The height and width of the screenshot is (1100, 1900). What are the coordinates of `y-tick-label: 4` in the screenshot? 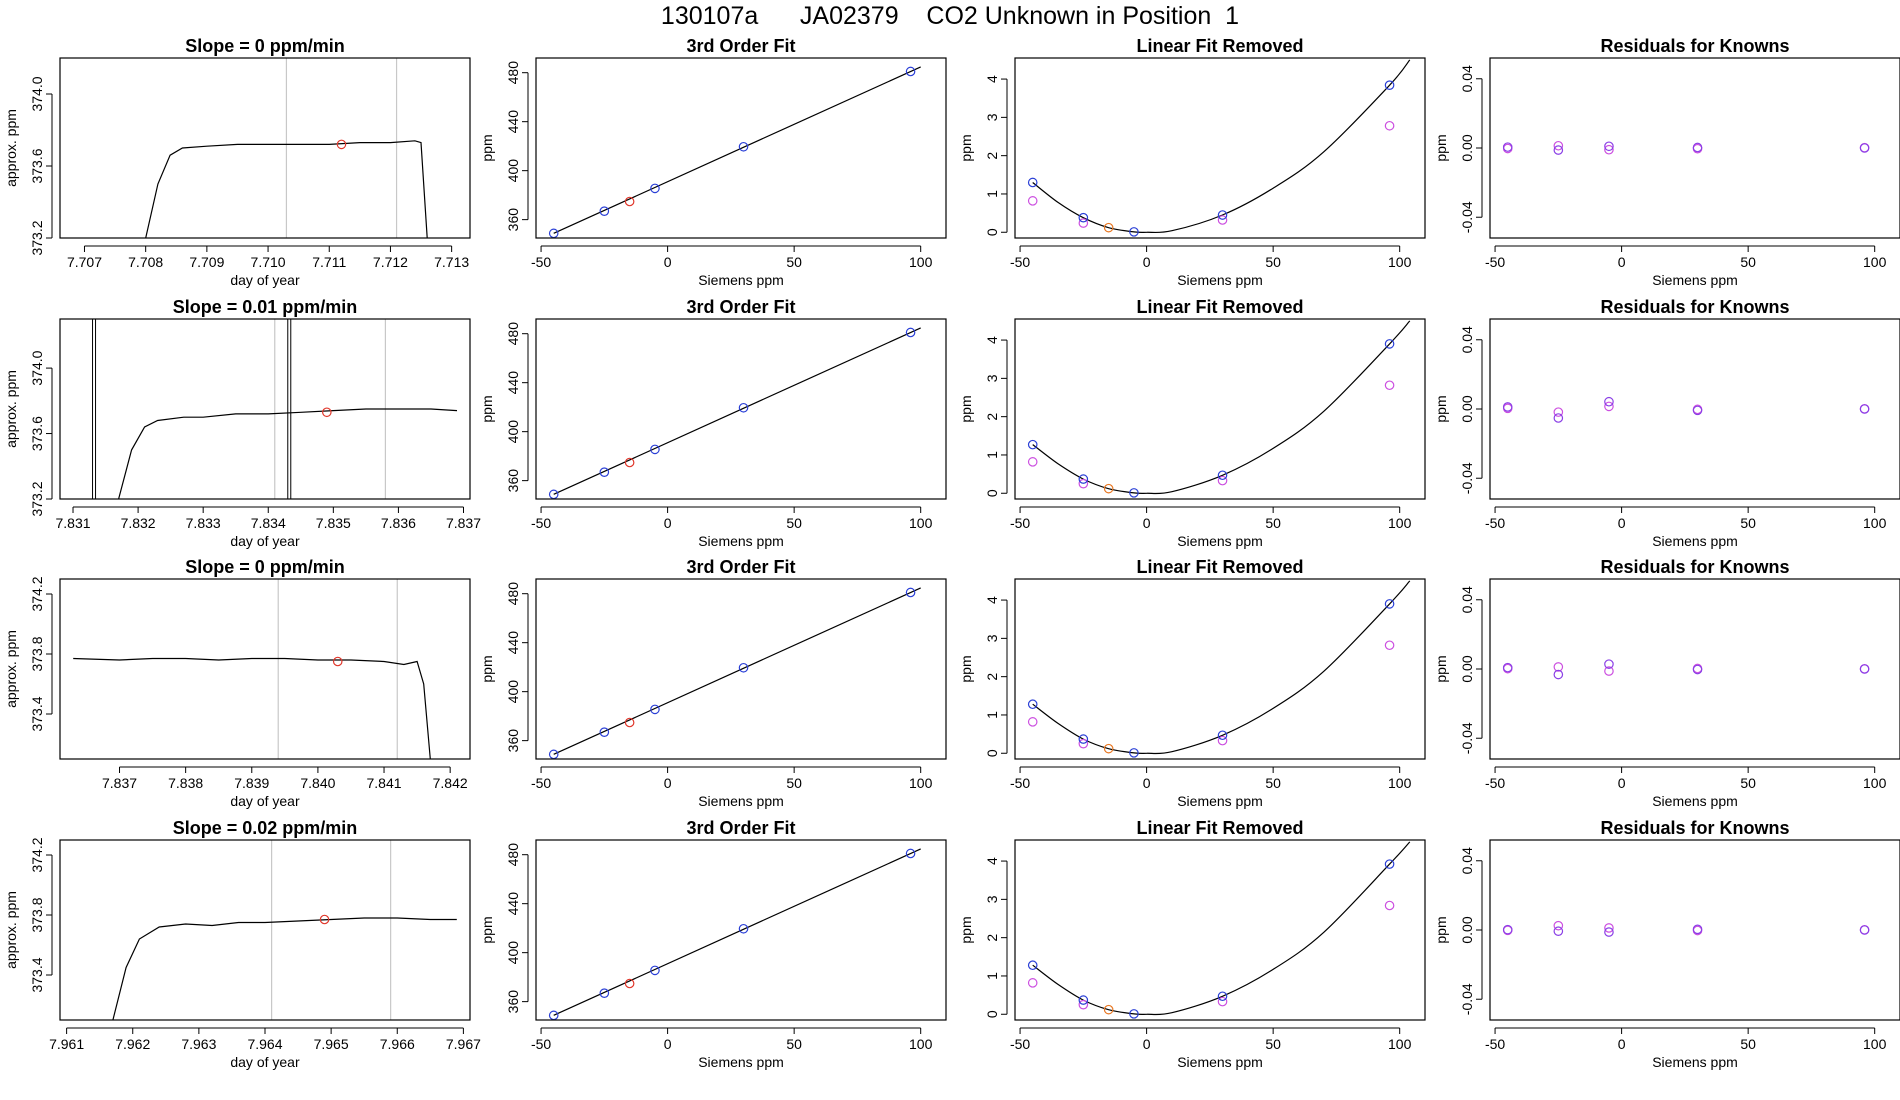 It's located at (992, 340).